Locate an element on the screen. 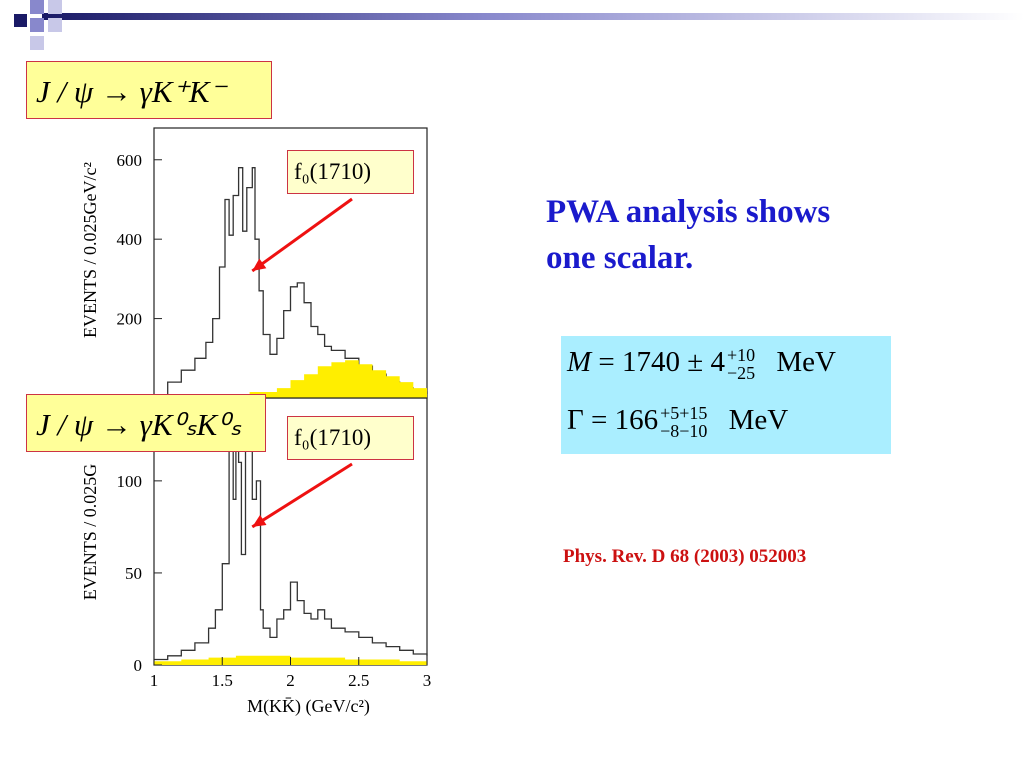 The height and width of the screenshot is (768, 1024). resonance-label-top: f₀(1710) is located at coordinates (350, 172).